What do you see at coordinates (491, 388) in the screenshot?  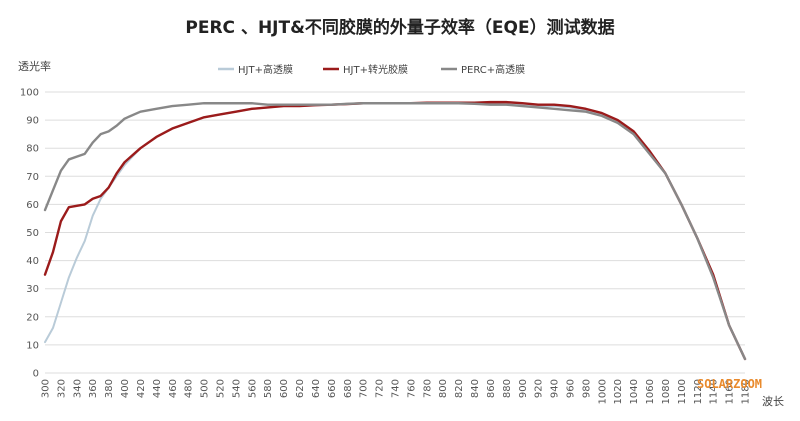 I see `x-tick-label: 860` at bounding box center [491, 388].